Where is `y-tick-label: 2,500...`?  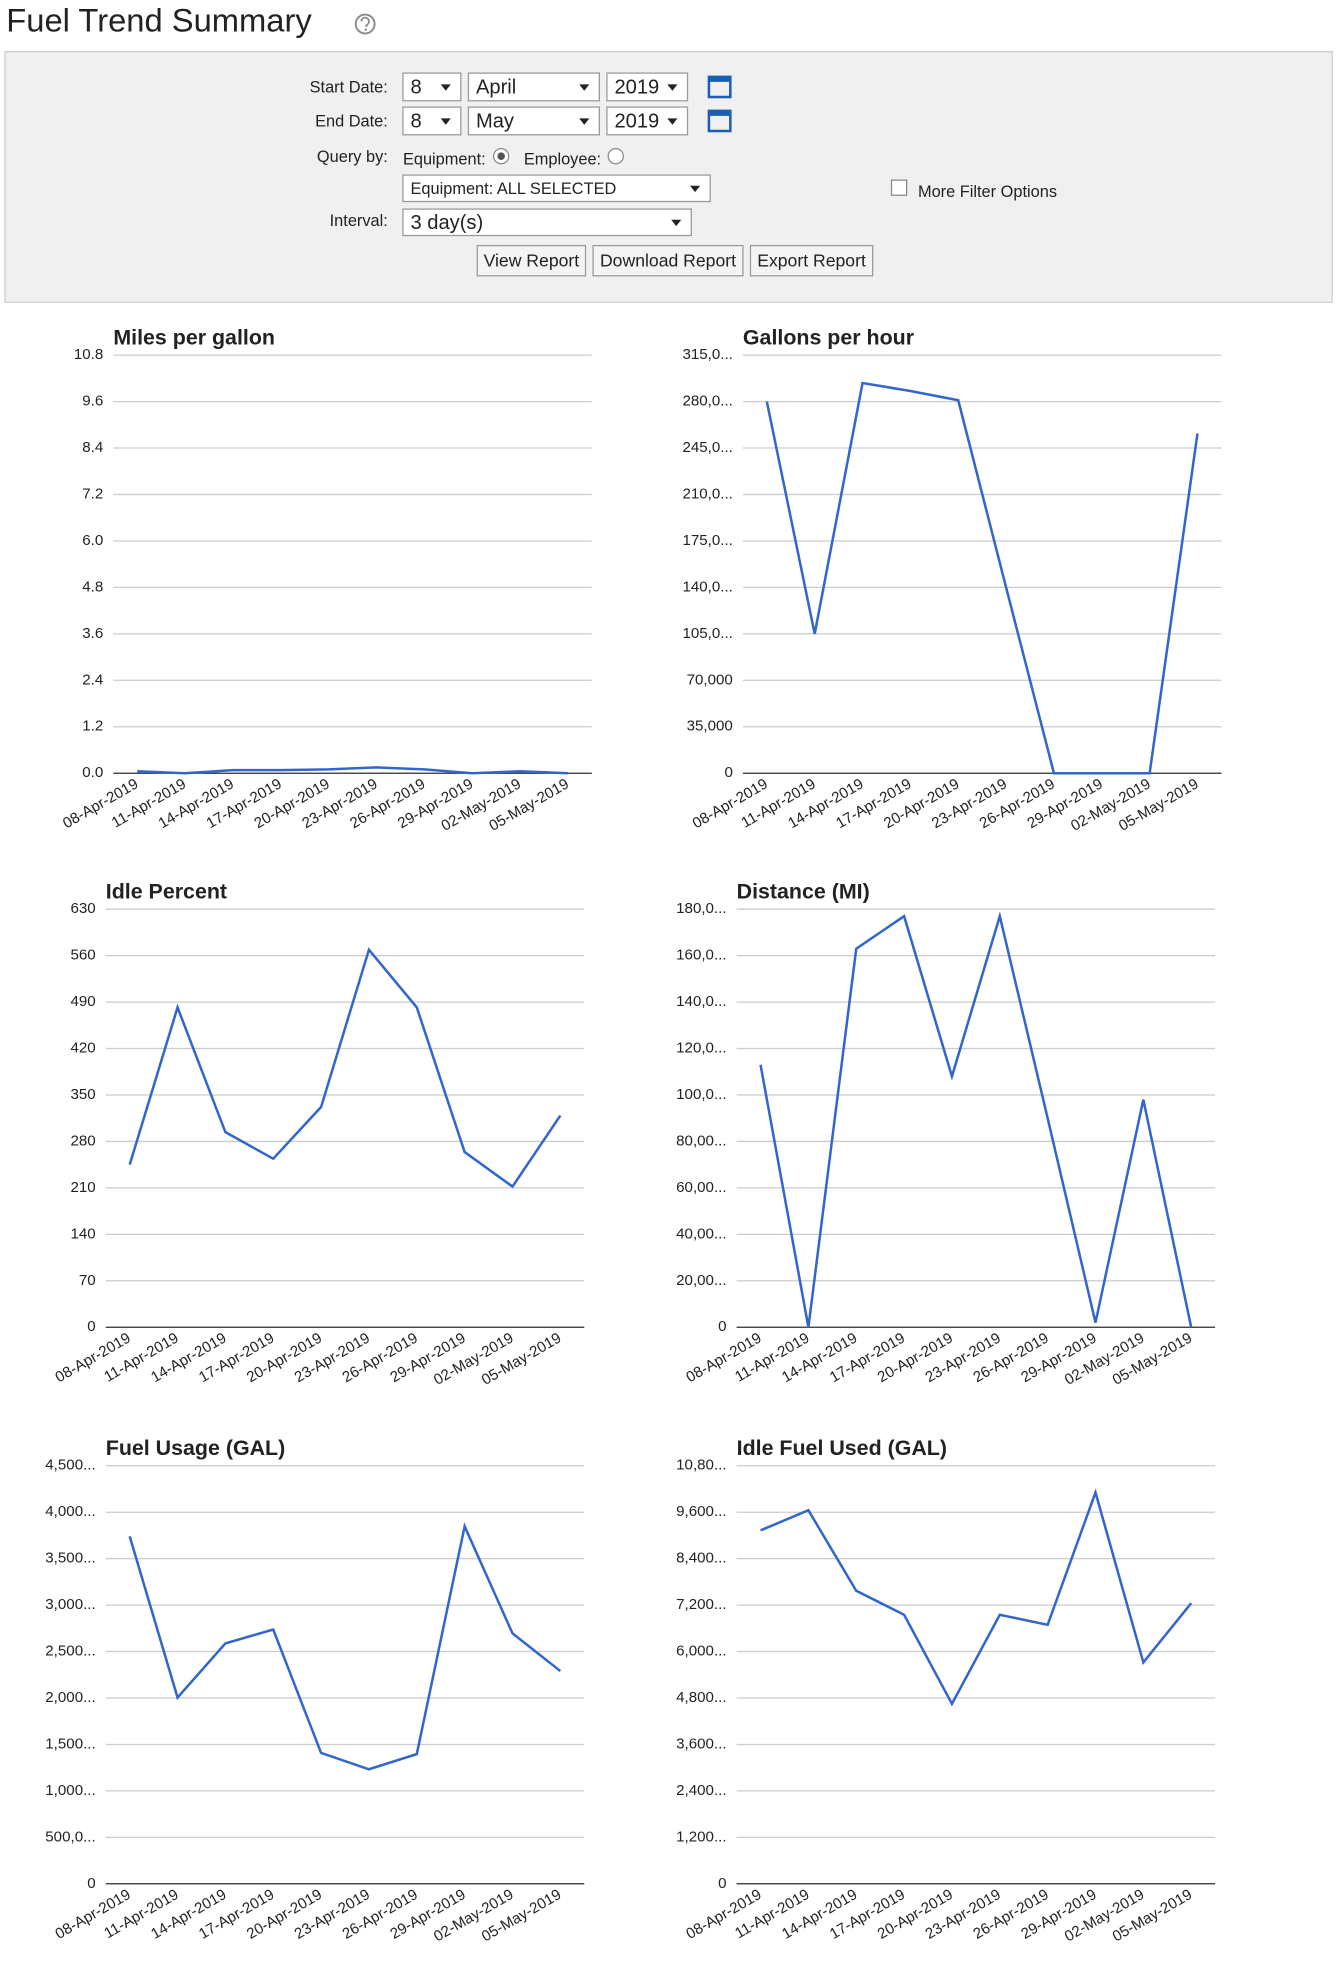 y-tick-label: 2,500... is located at coordinates (70, 1651).